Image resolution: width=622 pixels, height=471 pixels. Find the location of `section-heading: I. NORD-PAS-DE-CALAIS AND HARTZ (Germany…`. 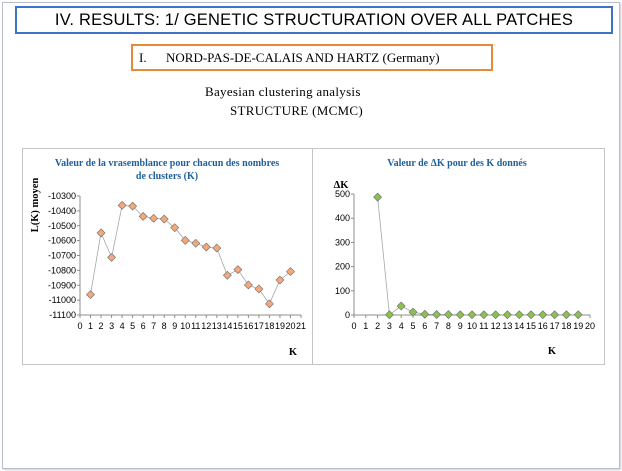

section-heading: I. NORD-PAS-DE-CALAIS AND HARTZ (Germany… is located at coordinates (312, 57).